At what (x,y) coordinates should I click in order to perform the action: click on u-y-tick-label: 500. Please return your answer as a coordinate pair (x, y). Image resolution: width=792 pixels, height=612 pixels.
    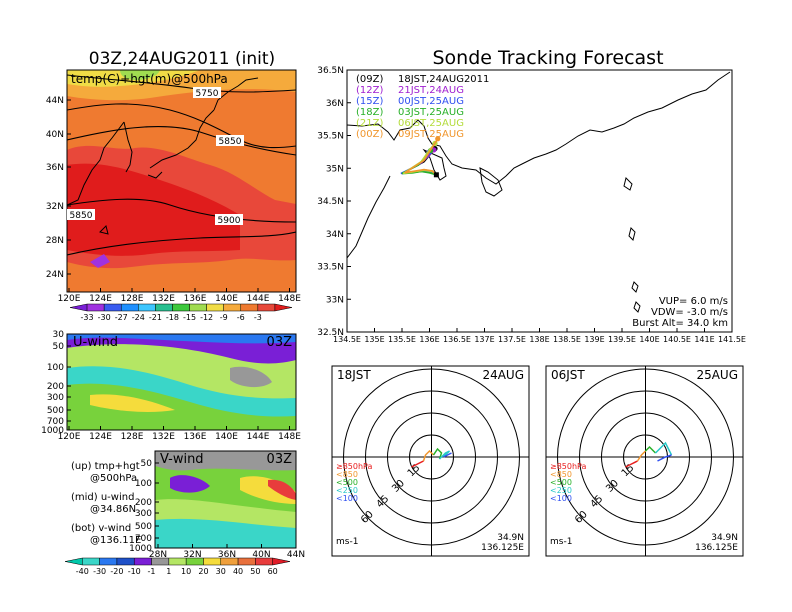
    Looking at the image, I should click on (55, 411).